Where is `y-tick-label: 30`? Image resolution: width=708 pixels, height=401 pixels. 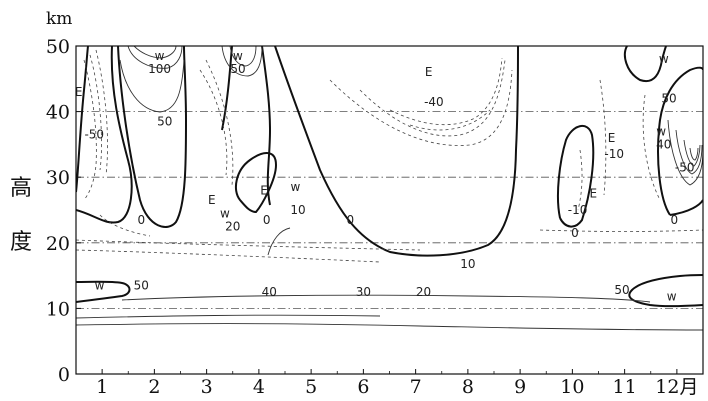 y-tick-label: 30 is located at coordinates (58, 178).